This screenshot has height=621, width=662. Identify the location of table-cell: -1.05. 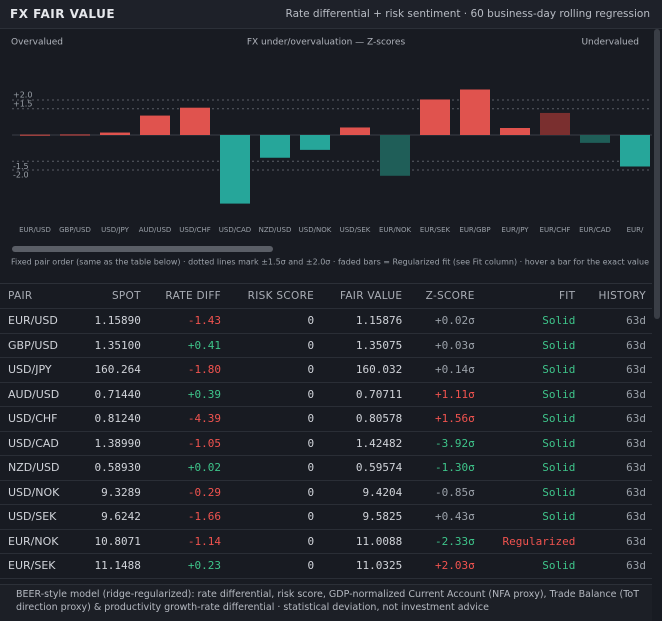
(187, 443).